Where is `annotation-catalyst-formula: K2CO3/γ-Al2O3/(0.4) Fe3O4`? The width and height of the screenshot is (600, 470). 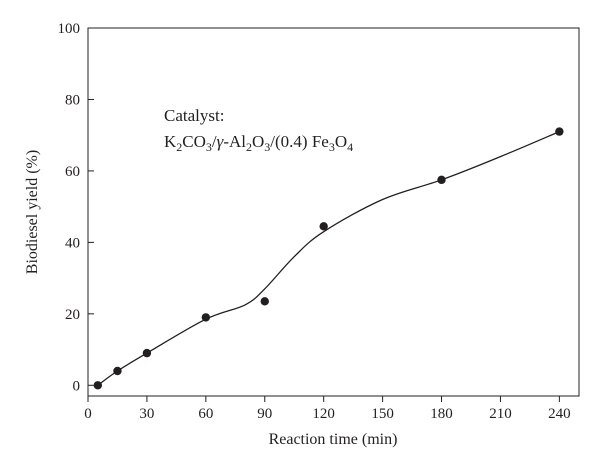 annotation-catalyst-formula: K2CO3/γ-Al2O3/(0.4) Fe3O4 is located at coordinates (258, 143).